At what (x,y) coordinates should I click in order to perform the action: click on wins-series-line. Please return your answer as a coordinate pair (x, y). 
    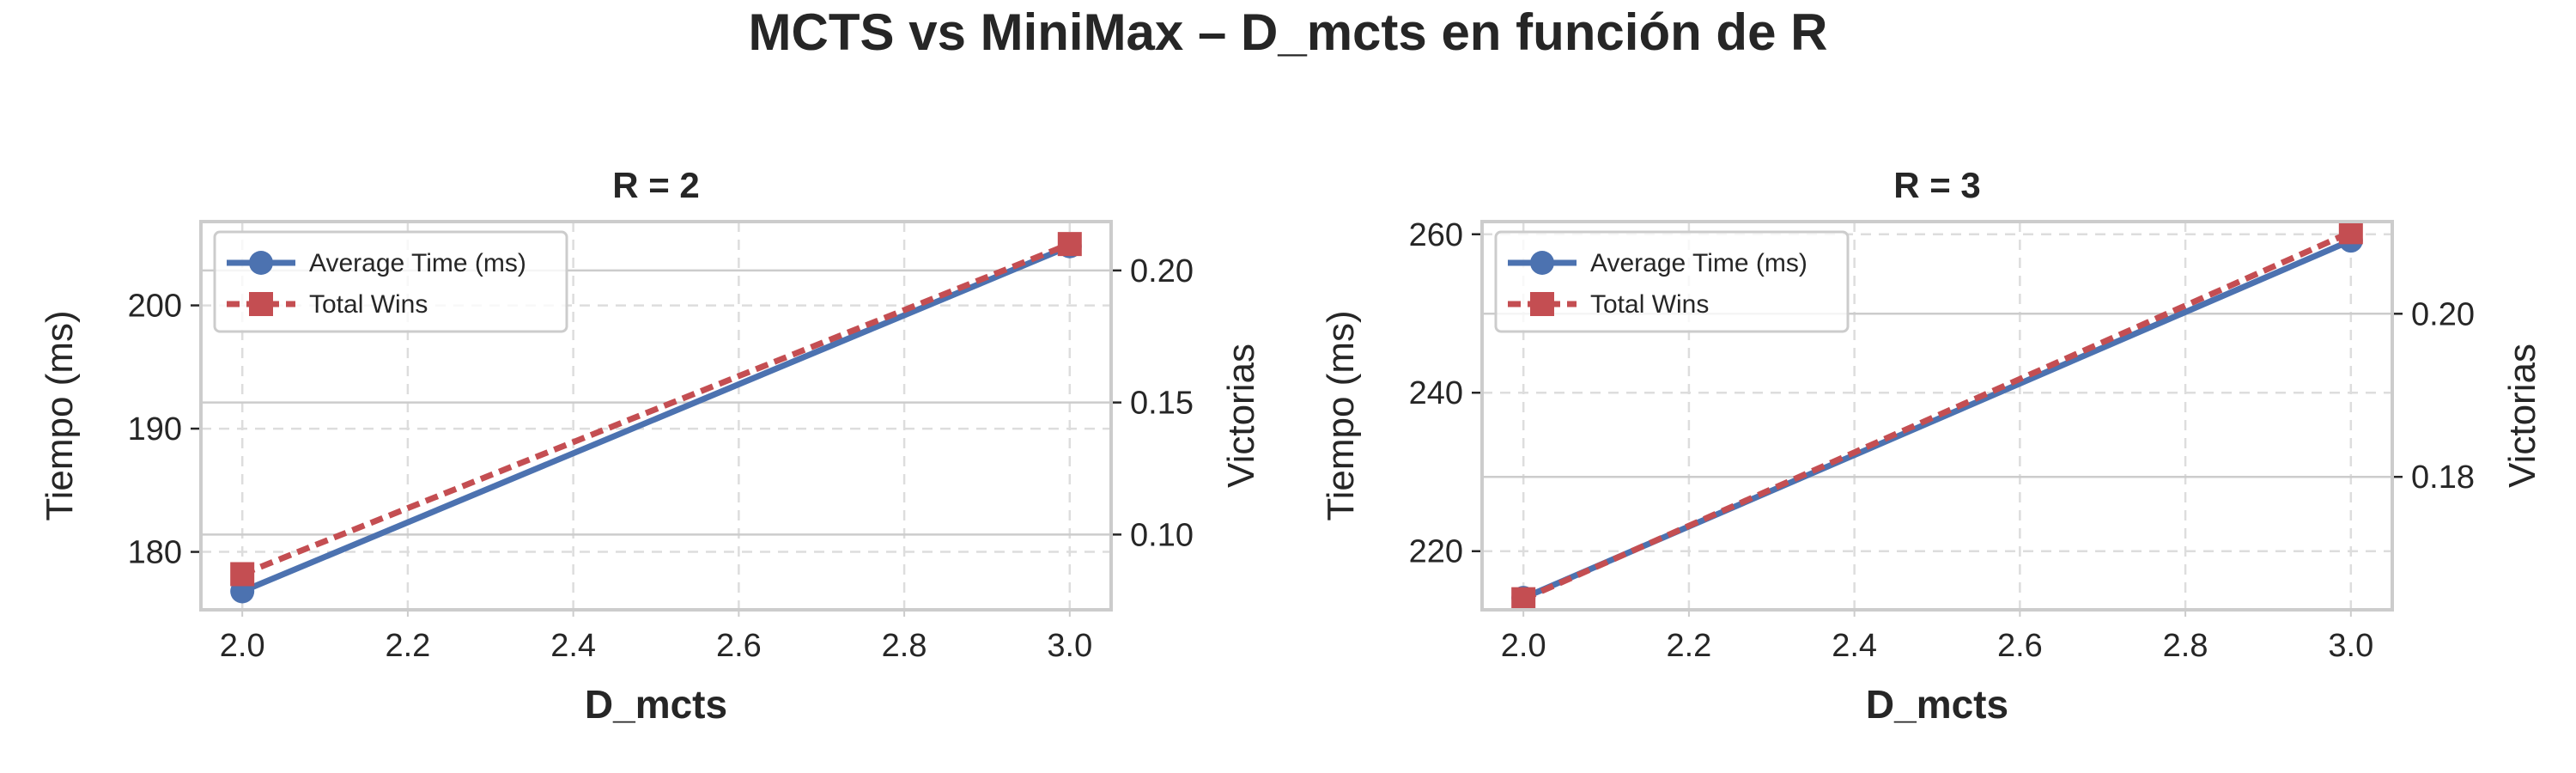
    Looking at the image, I should click on (656, 408).